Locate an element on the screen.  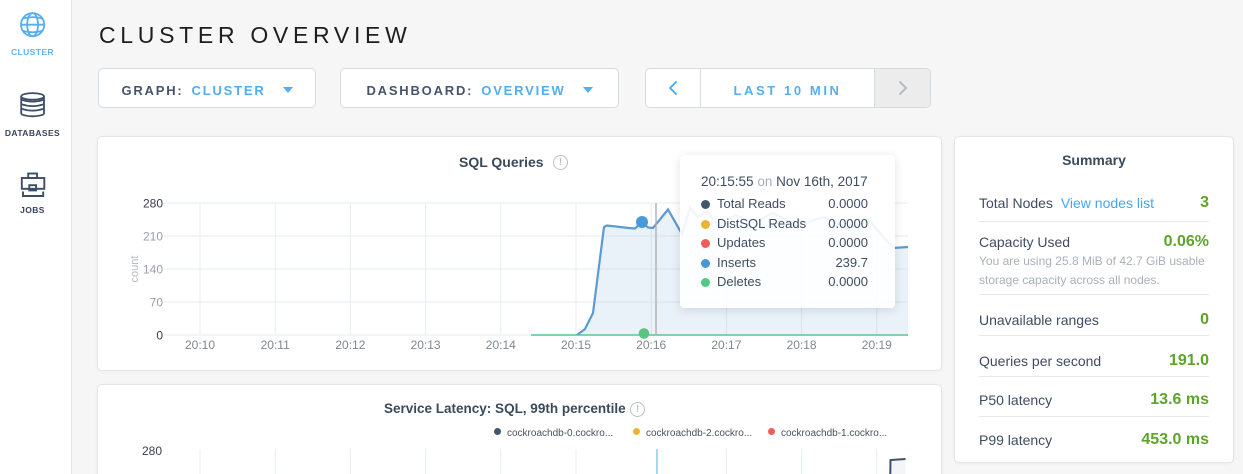
svg-text: 20:18 is located at coordinates (802, 345).